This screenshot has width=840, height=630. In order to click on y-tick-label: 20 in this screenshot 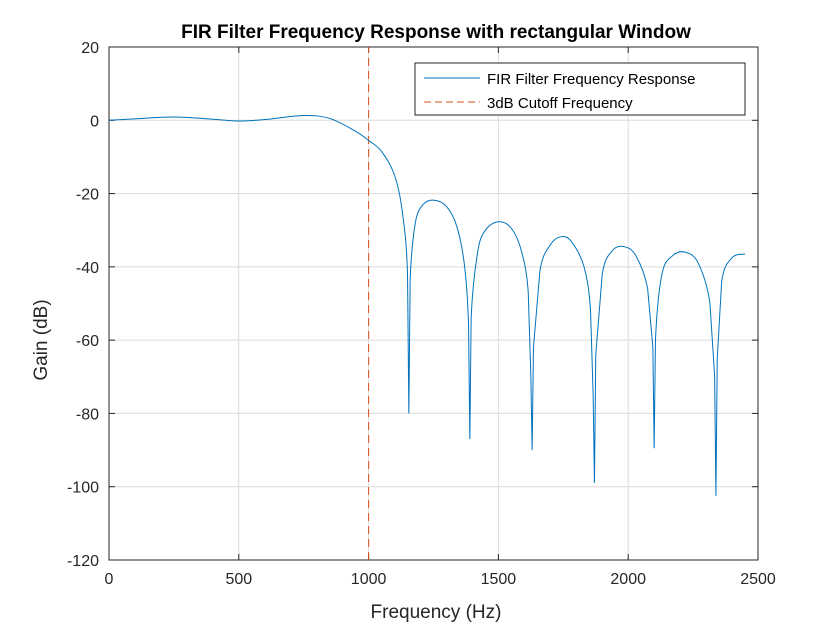, I will do `click(90, 48)`.